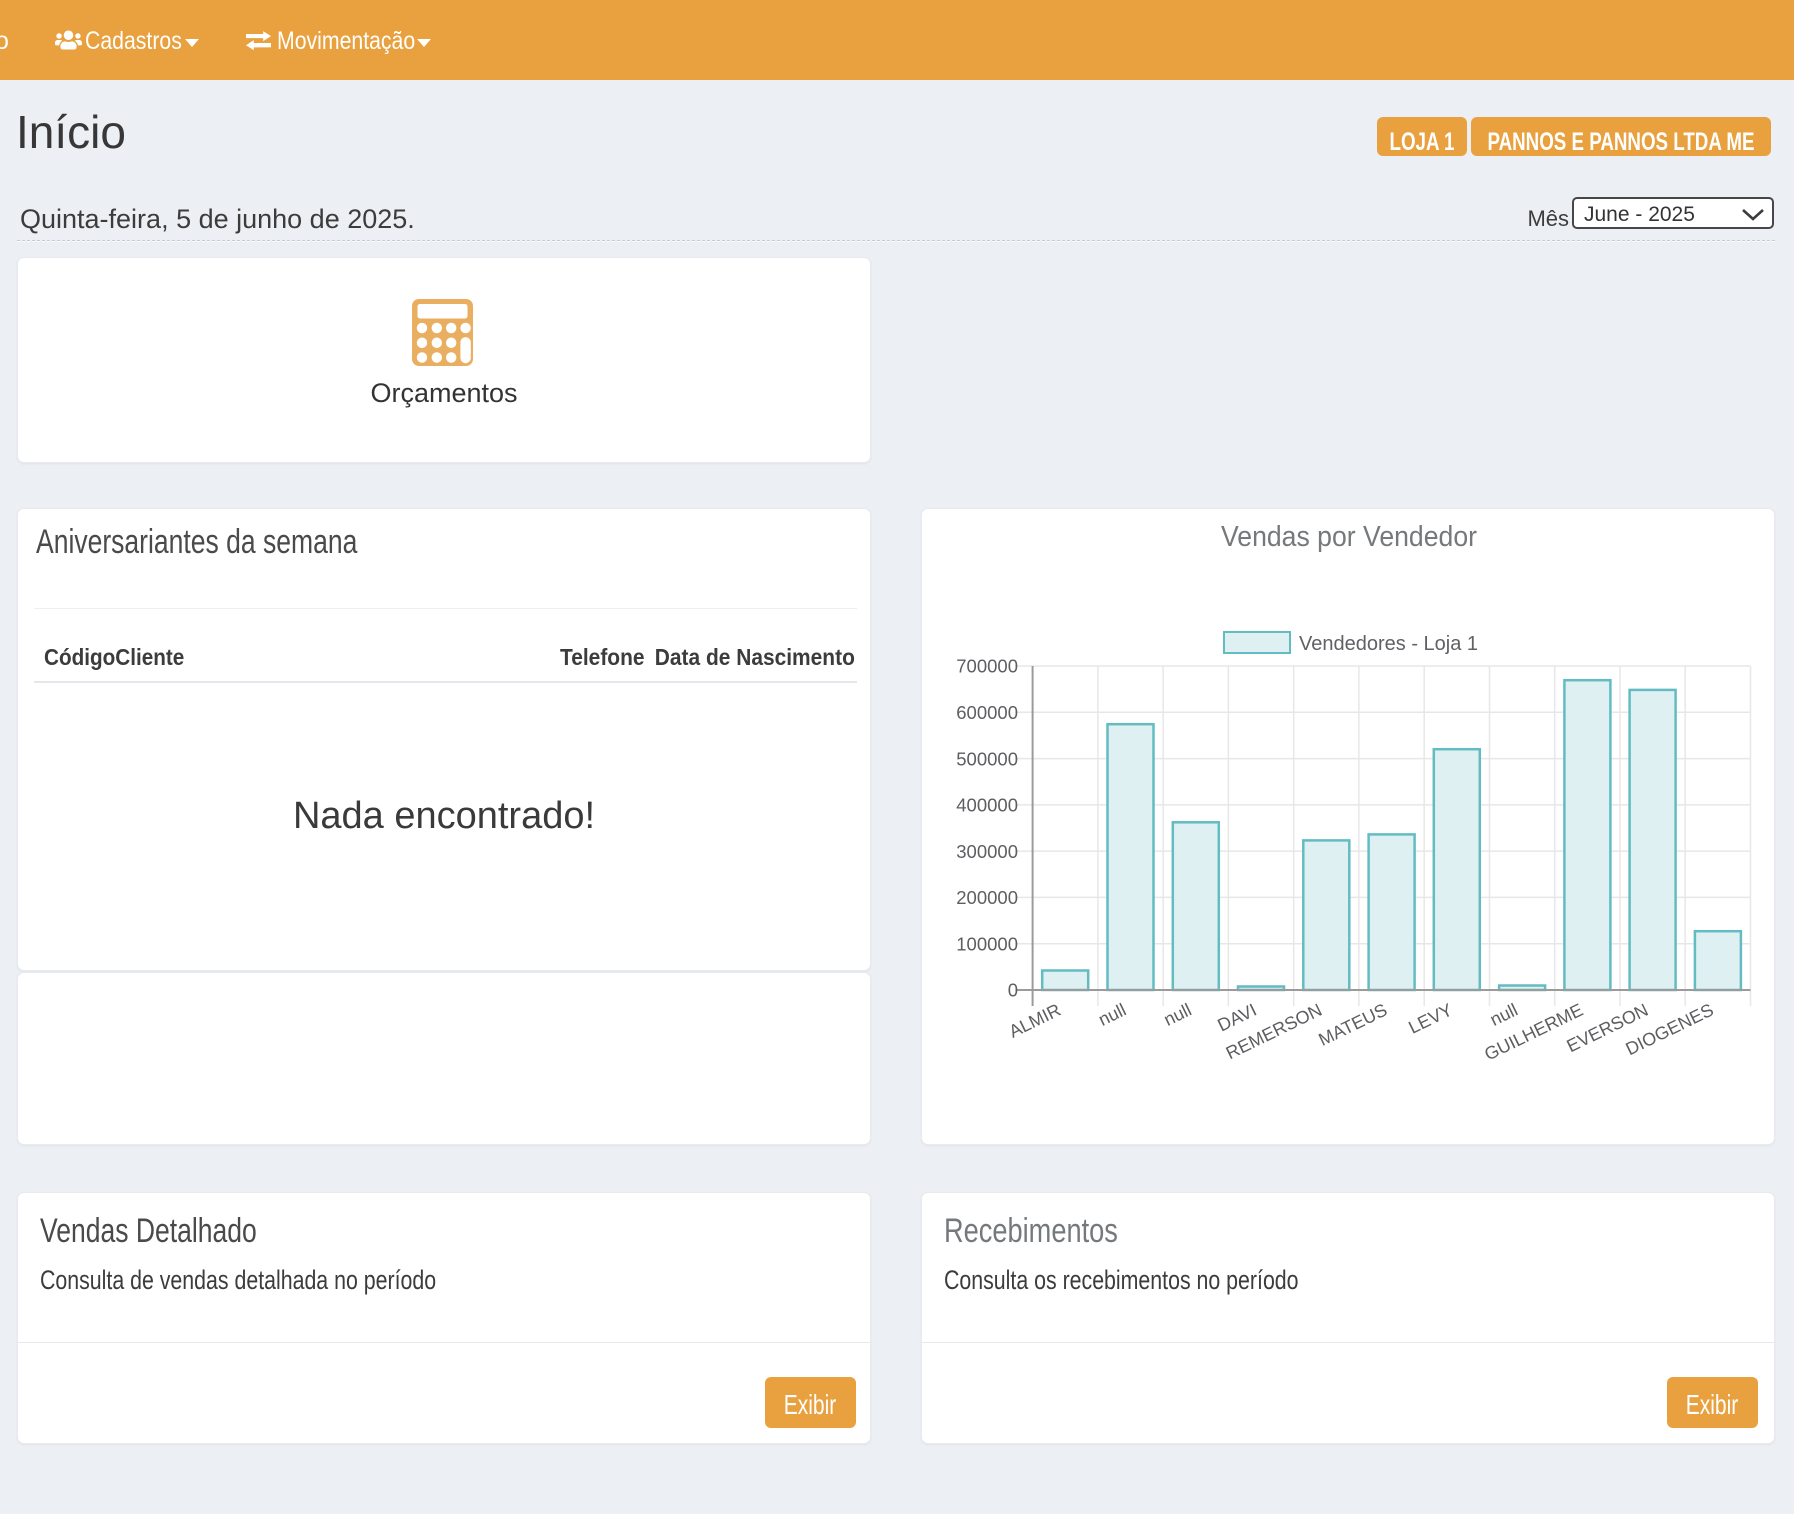 This screenshot has height=1514, width=1794. What do you see at coordinates (987, 897) in the screenshot?
I see `svg-text: 200000` at bounding box center [987, 897].